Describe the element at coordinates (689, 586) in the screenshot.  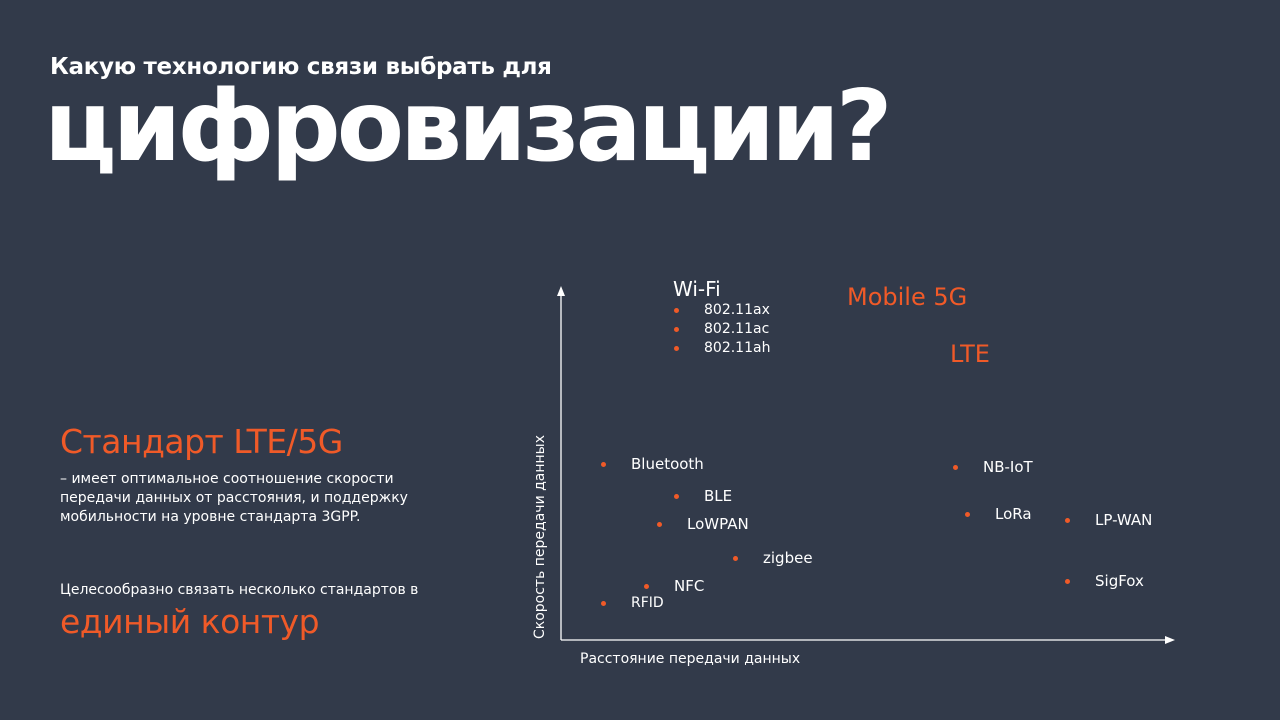
I see `nfc-label: NFC` at that location.